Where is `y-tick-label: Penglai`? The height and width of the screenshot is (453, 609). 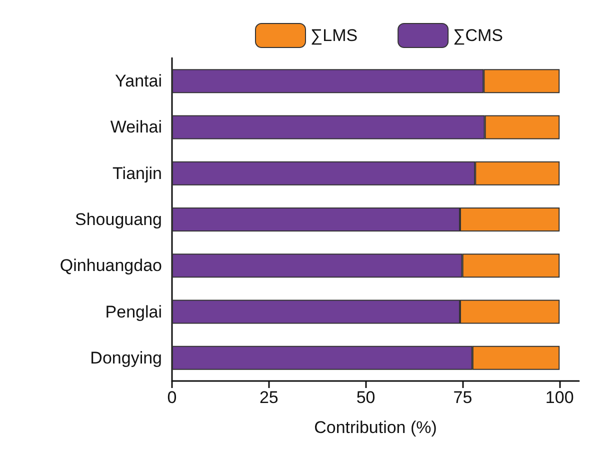 y-tick-label: Penglai is located at coordinates (133, 312).